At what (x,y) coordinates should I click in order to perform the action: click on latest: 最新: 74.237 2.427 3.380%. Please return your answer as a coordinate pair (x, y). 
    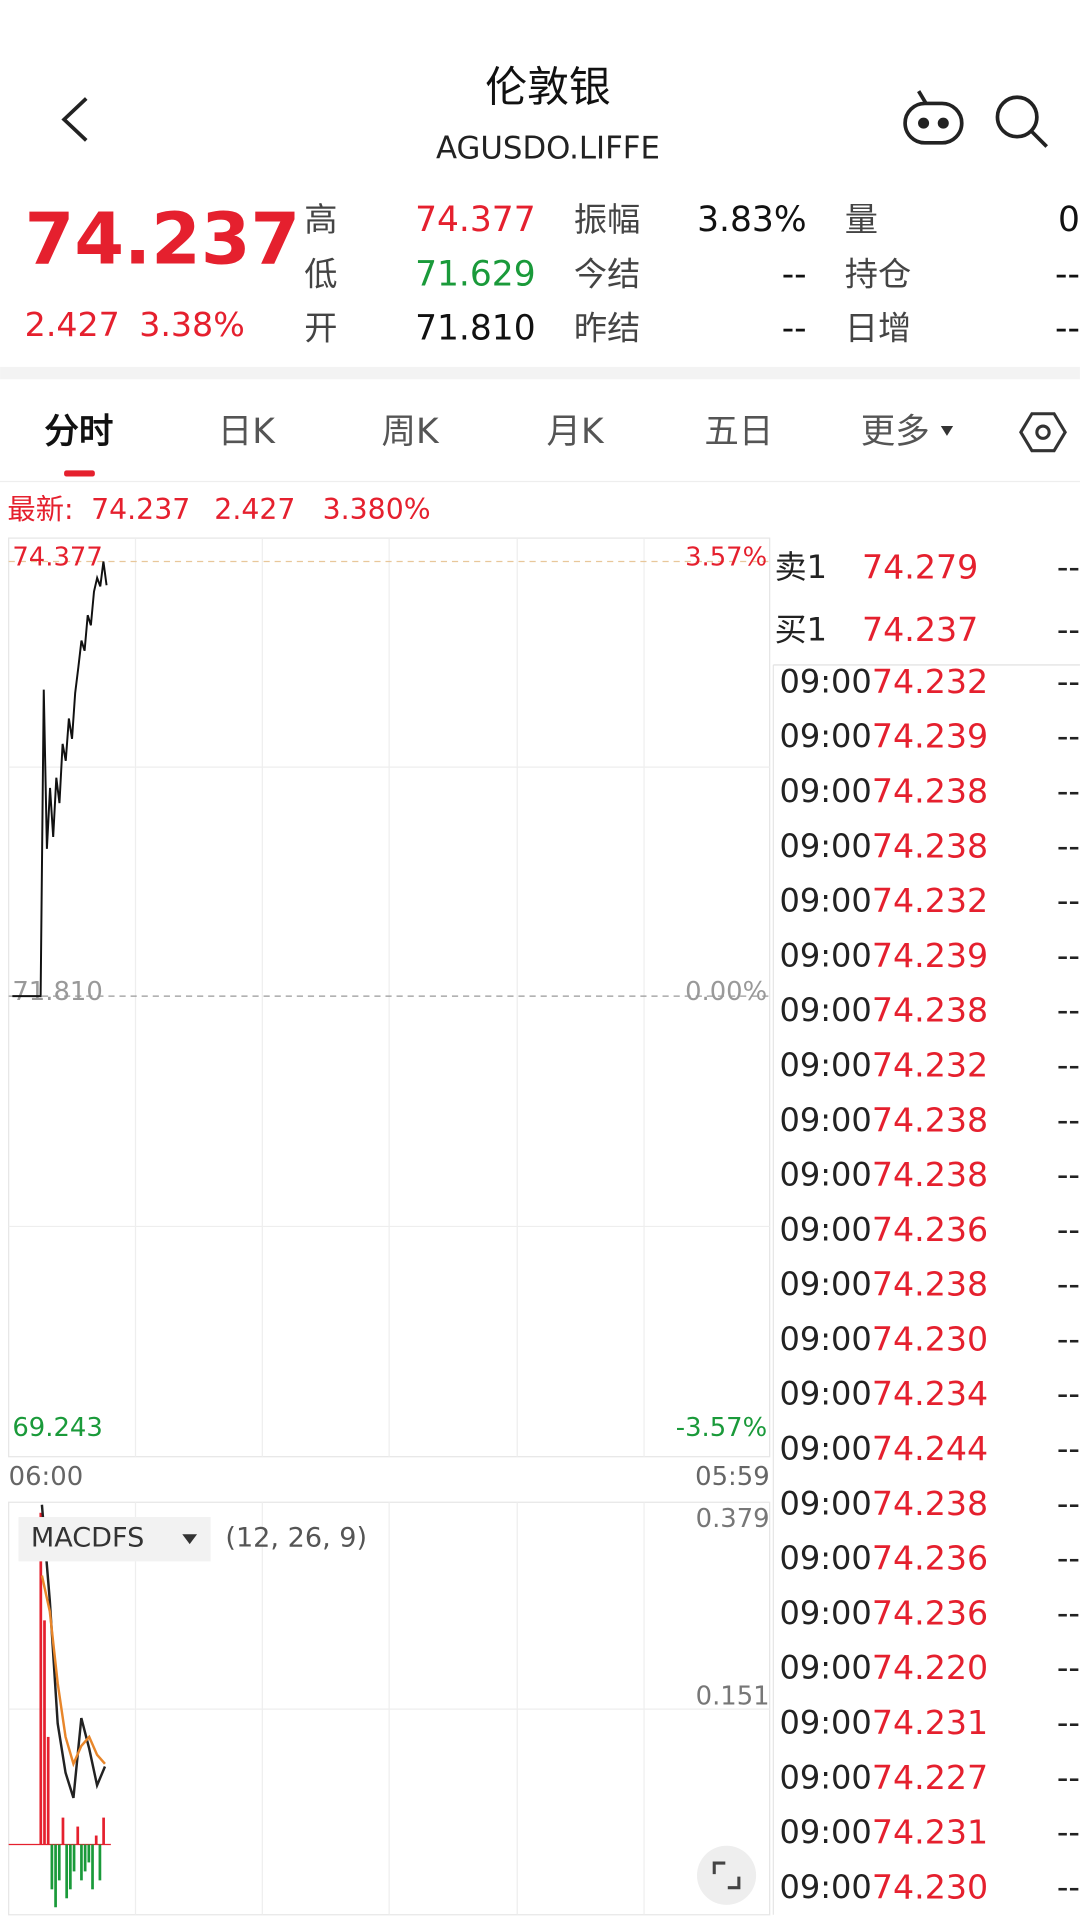
    Looking at the image, I should click on (218, 509).